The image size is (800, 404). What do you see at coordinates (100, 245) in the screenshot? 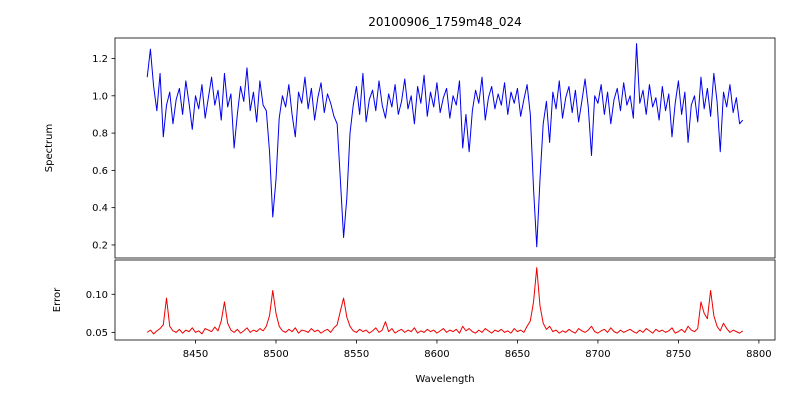
I see `spectrum-y-tick-label: 0.2` at bounding box center [100, 245].